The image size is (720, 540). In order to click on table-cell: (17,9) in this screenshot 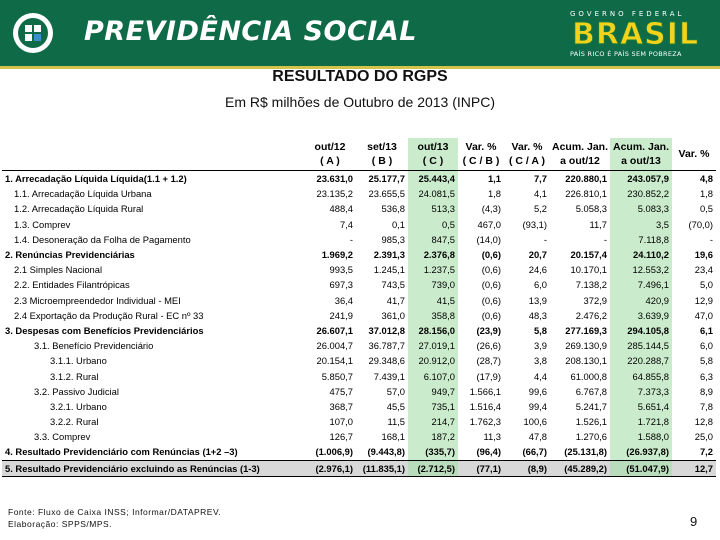, I will do `click(489, 376)`.